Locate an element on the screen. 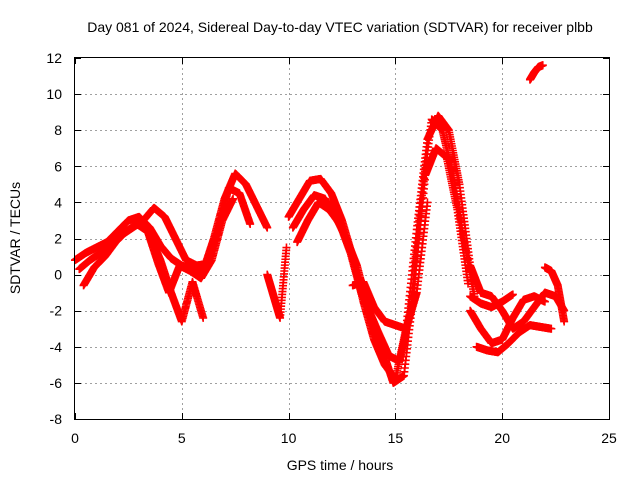  y-tick-label: -4 is located at coordinates (56, 347).